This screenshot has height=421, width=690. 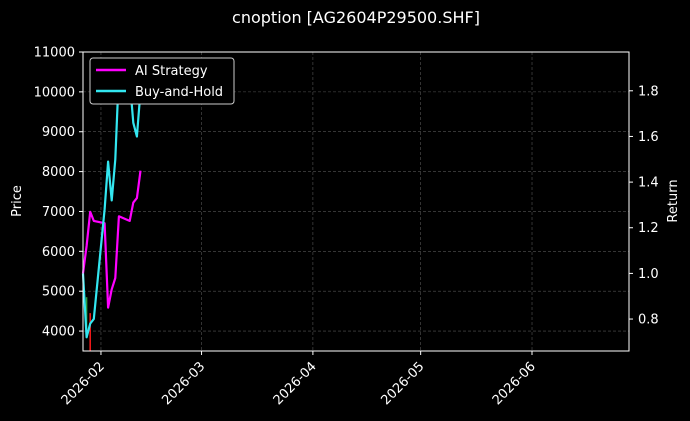 What do you see at coordinates (58, 252) in the screenshot?
I see `y-tick-label-left: 6000` at bounding box center [58, 252].